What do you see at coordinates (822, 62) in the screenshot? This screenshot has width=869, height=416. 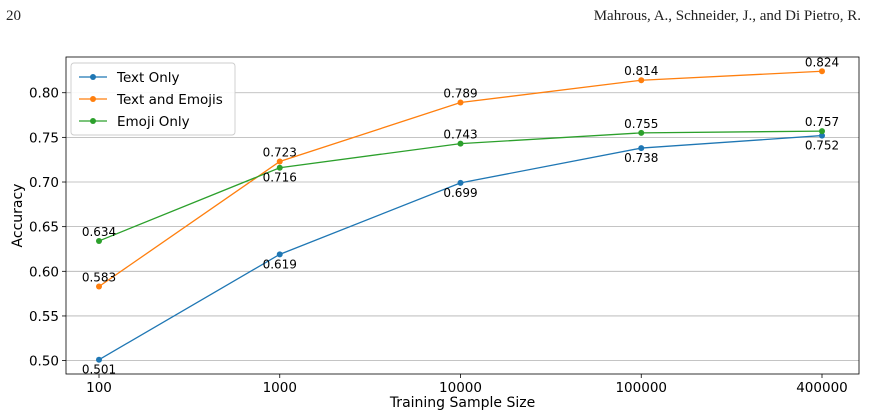 I see `data-label: 0.824` at bounding box center [822, 62].